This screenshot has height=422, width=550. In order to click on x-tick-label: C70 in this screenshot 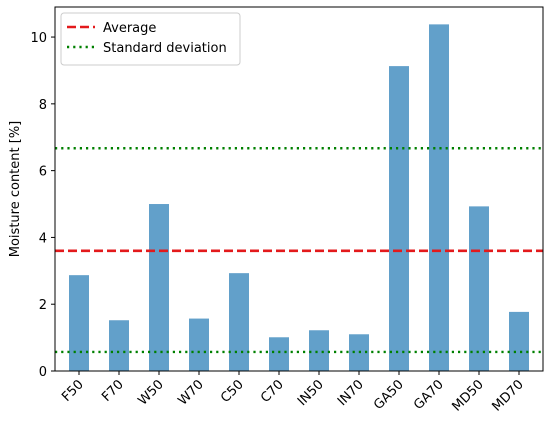, I will do `click(272, 391)`.